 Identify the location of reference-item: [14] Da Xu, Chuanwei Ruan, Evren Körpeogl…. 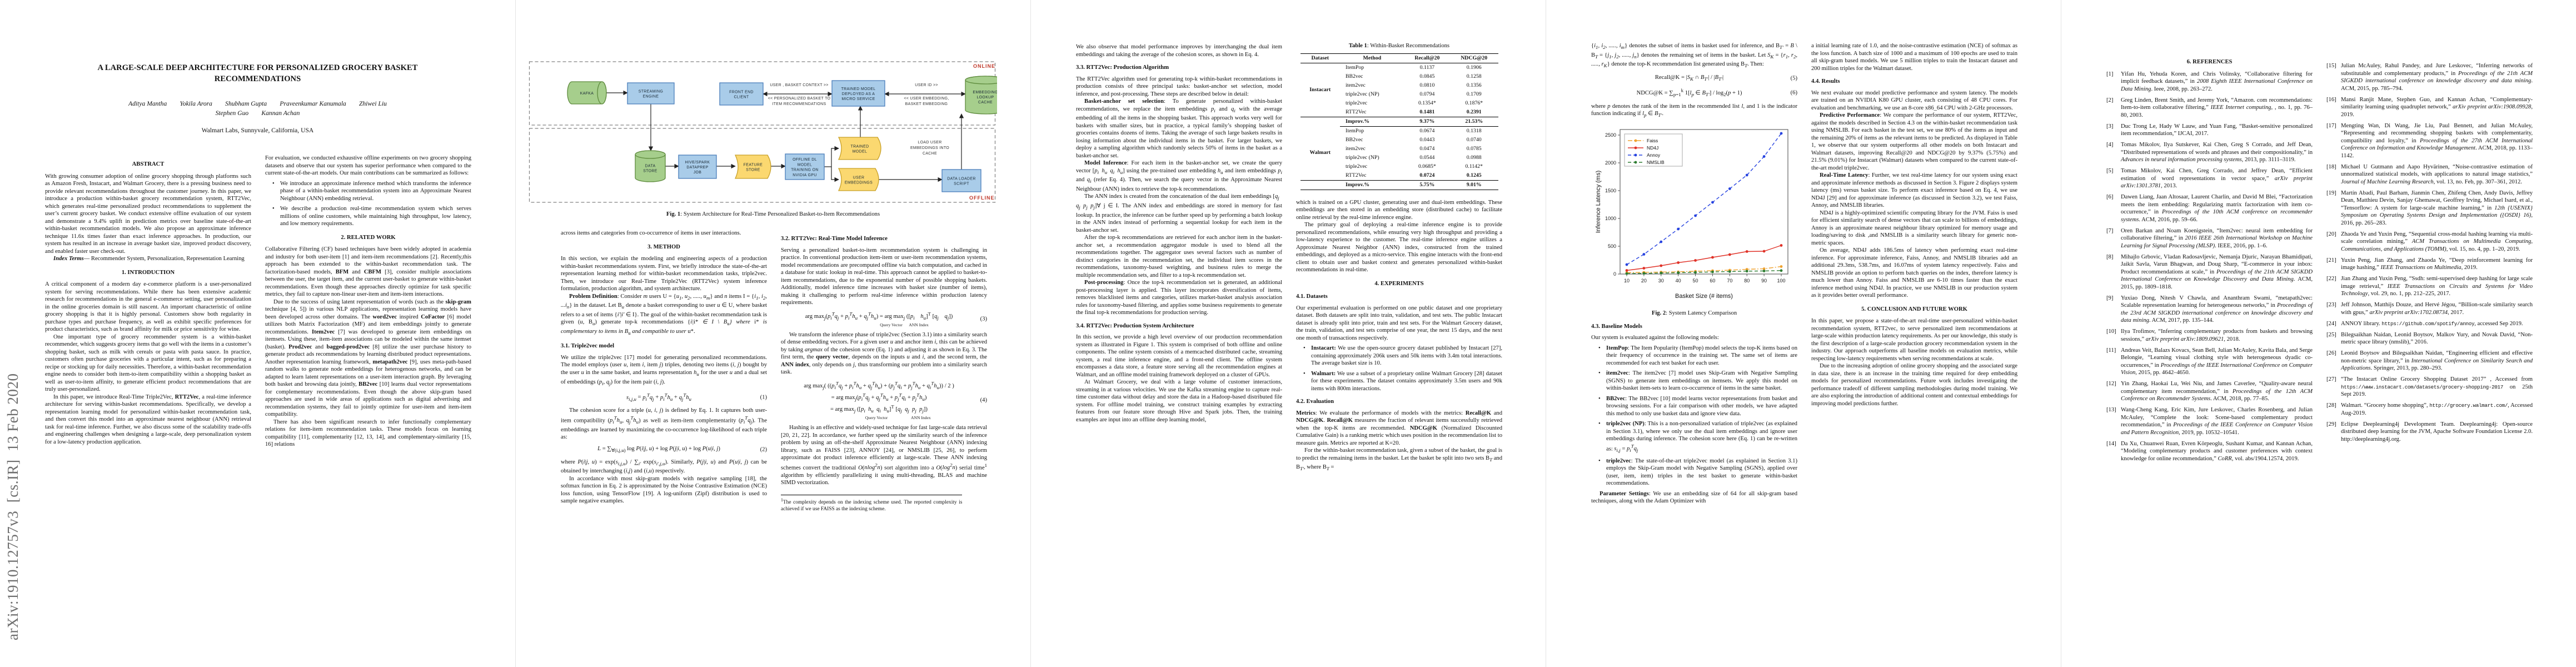
(2209, 451).